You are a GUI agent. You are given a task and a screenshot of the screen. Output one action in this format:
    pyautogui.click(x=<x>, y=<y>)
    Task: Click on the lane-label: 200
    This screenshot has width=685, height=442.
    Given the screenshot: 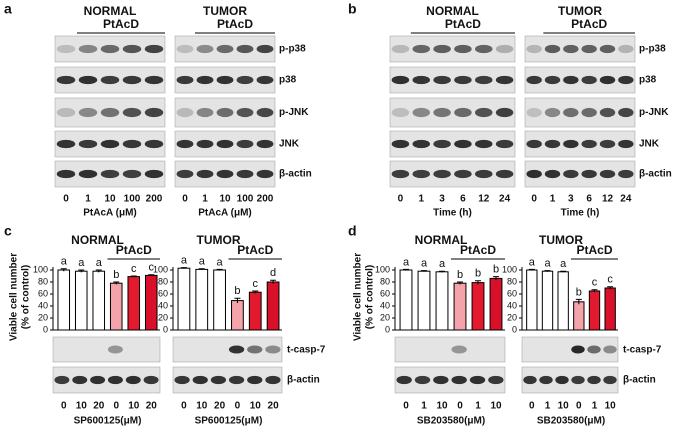 What is the action you would take?
    pyautogui.click(x=154, y=199)
    